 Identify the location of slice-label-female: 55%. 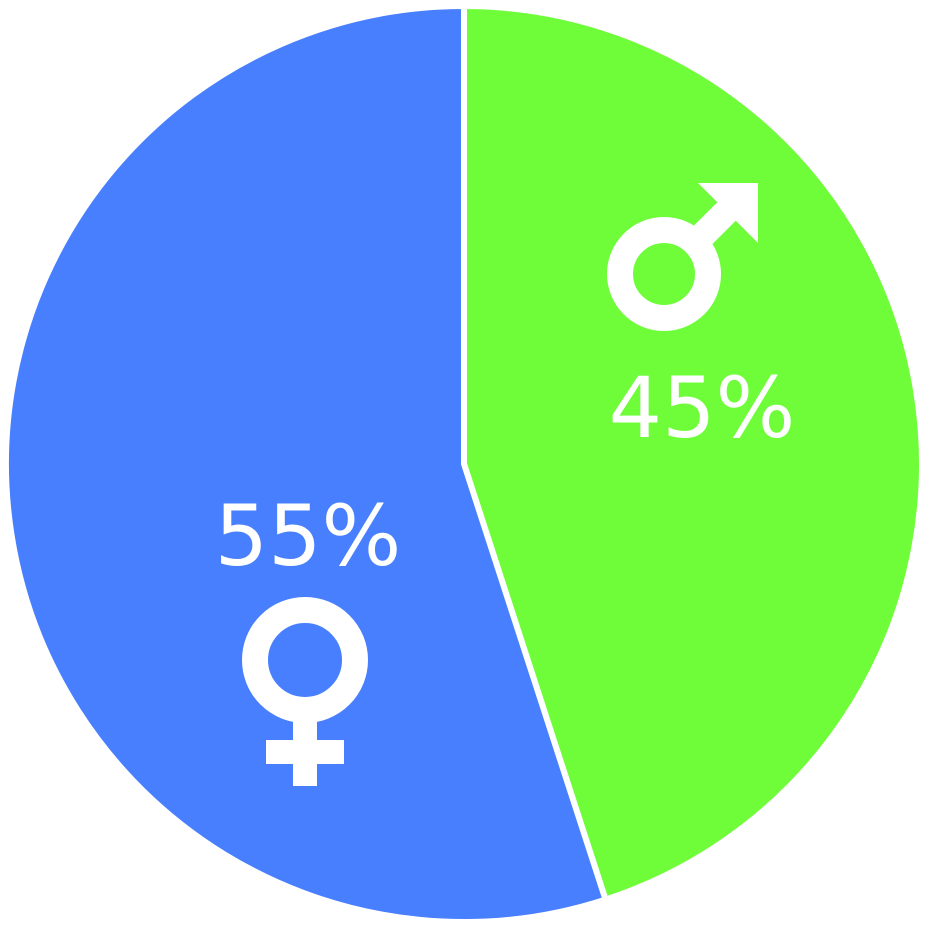
(308, 536).